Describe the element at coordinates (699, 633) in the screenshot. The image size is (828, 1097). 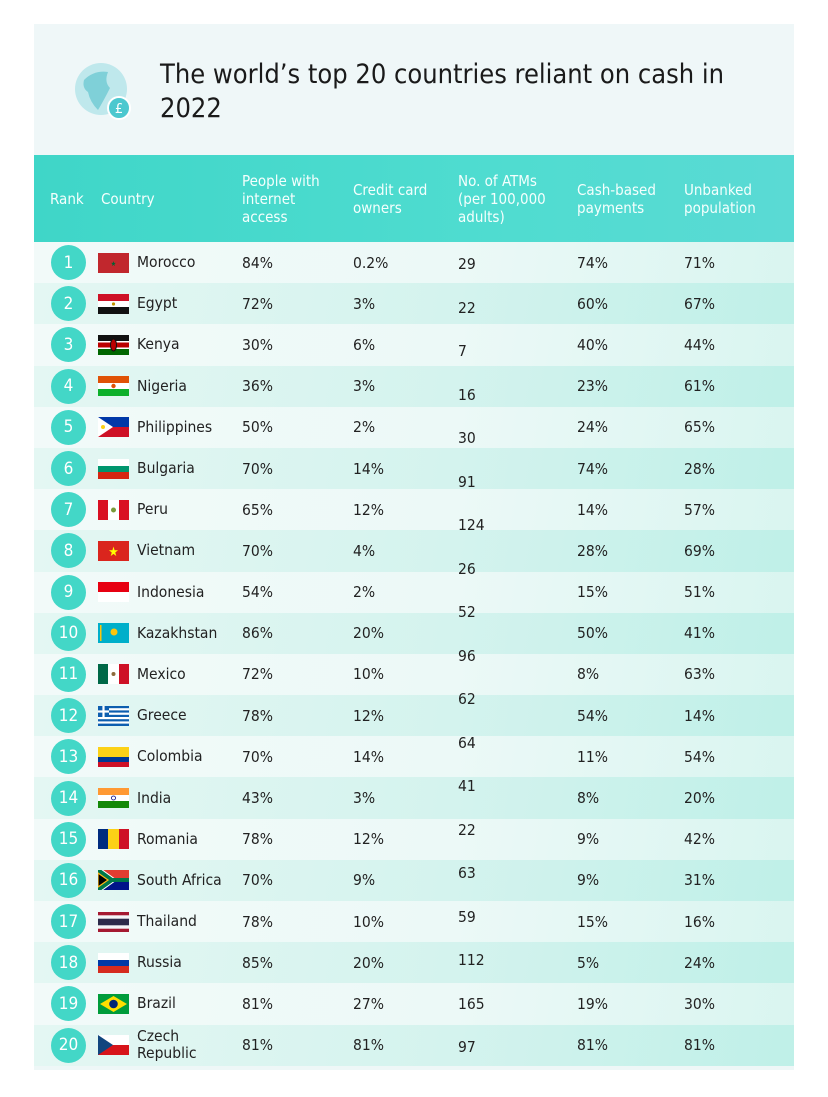
I see `unbanked-population: 41%` at that location.